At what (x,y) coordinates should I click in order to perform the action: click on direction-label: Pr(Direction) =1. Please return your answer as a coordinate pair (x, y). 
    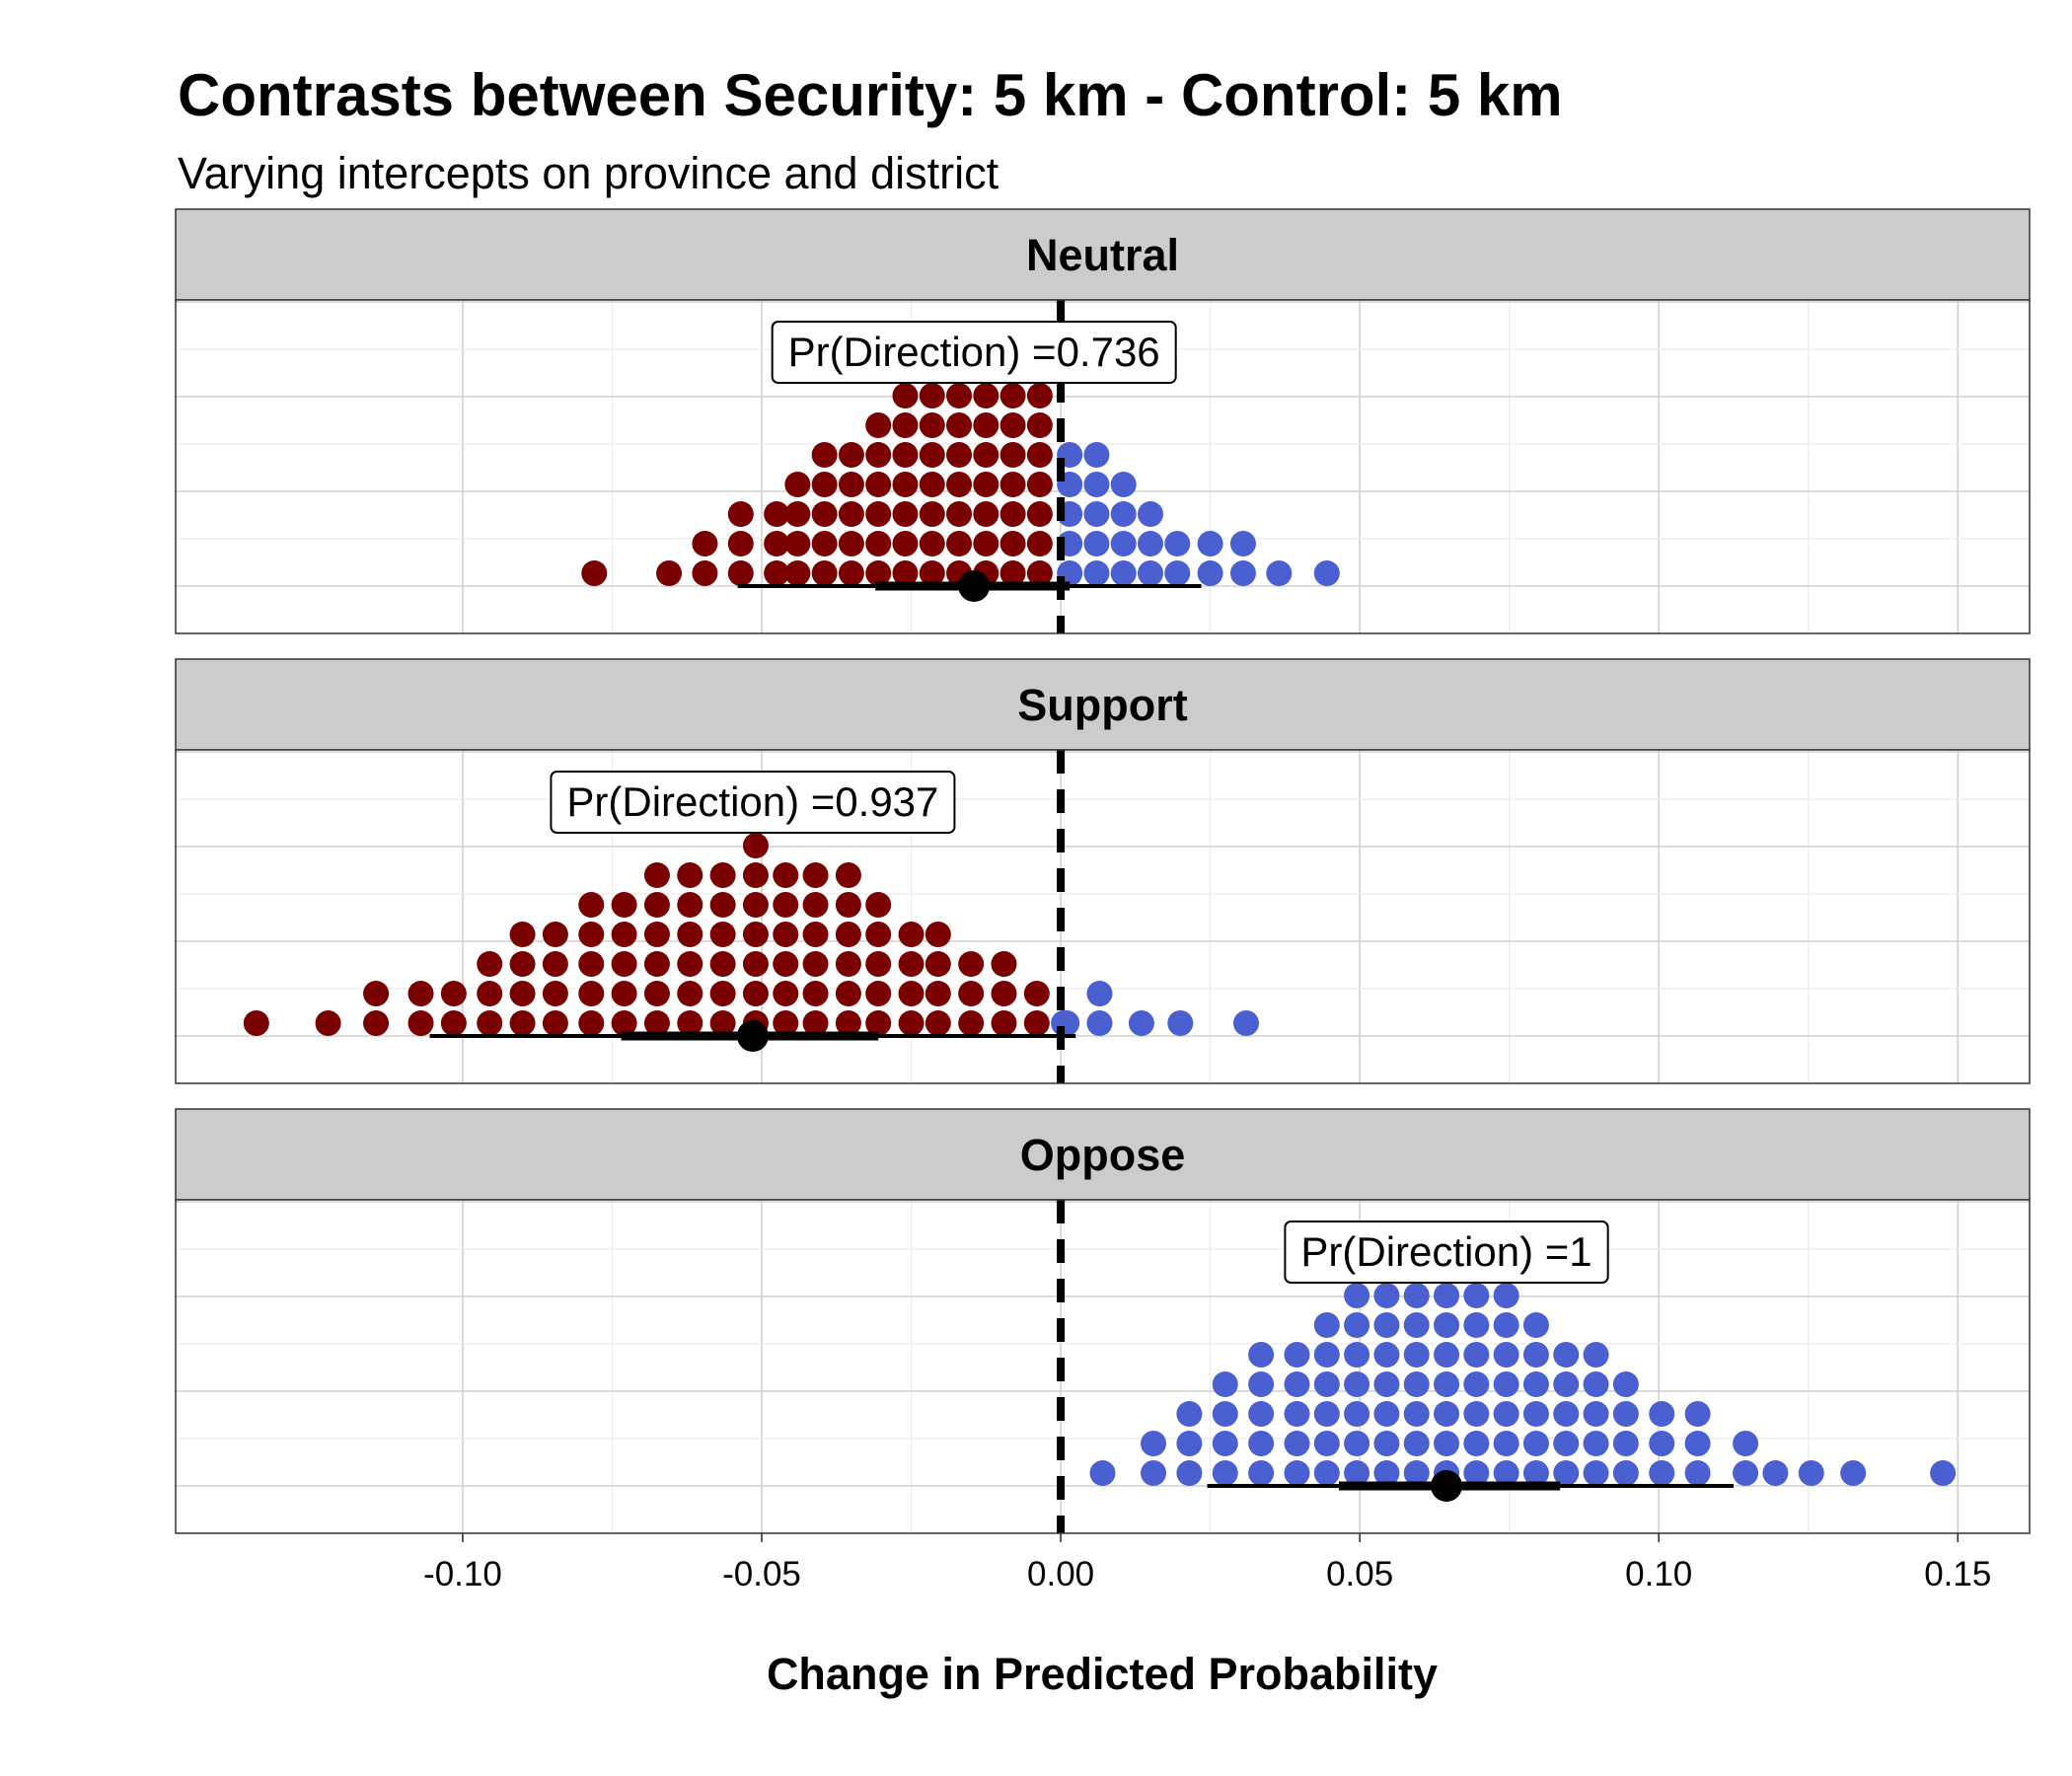
    Looking at the image, I should click on (1447, 1253).